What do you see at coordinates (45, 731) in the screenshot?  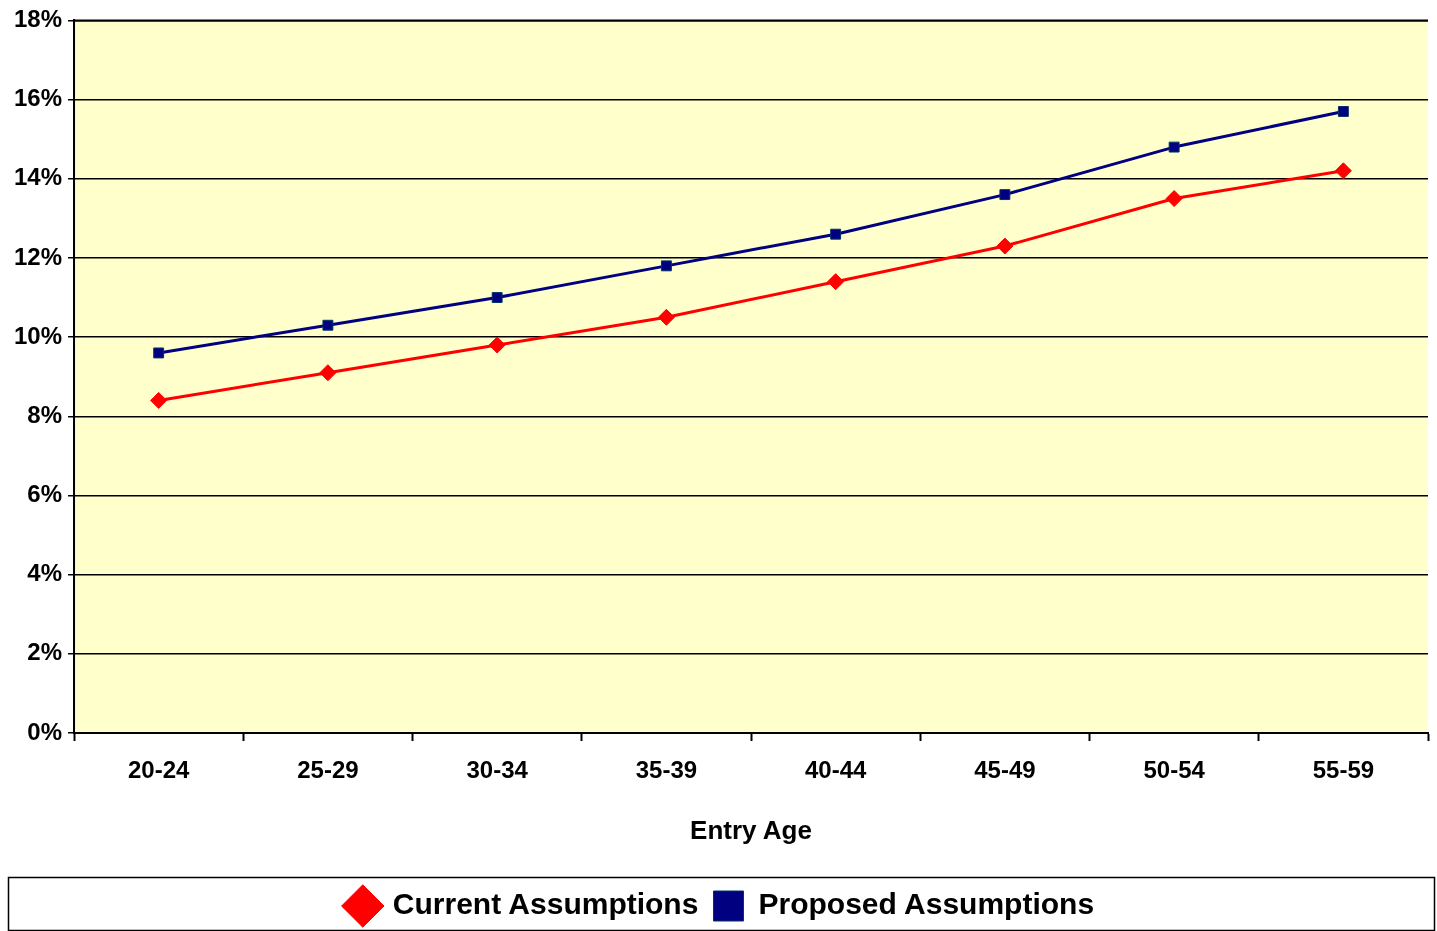 I see `y-tick-label: 0%` at bounding box center [45, 731].